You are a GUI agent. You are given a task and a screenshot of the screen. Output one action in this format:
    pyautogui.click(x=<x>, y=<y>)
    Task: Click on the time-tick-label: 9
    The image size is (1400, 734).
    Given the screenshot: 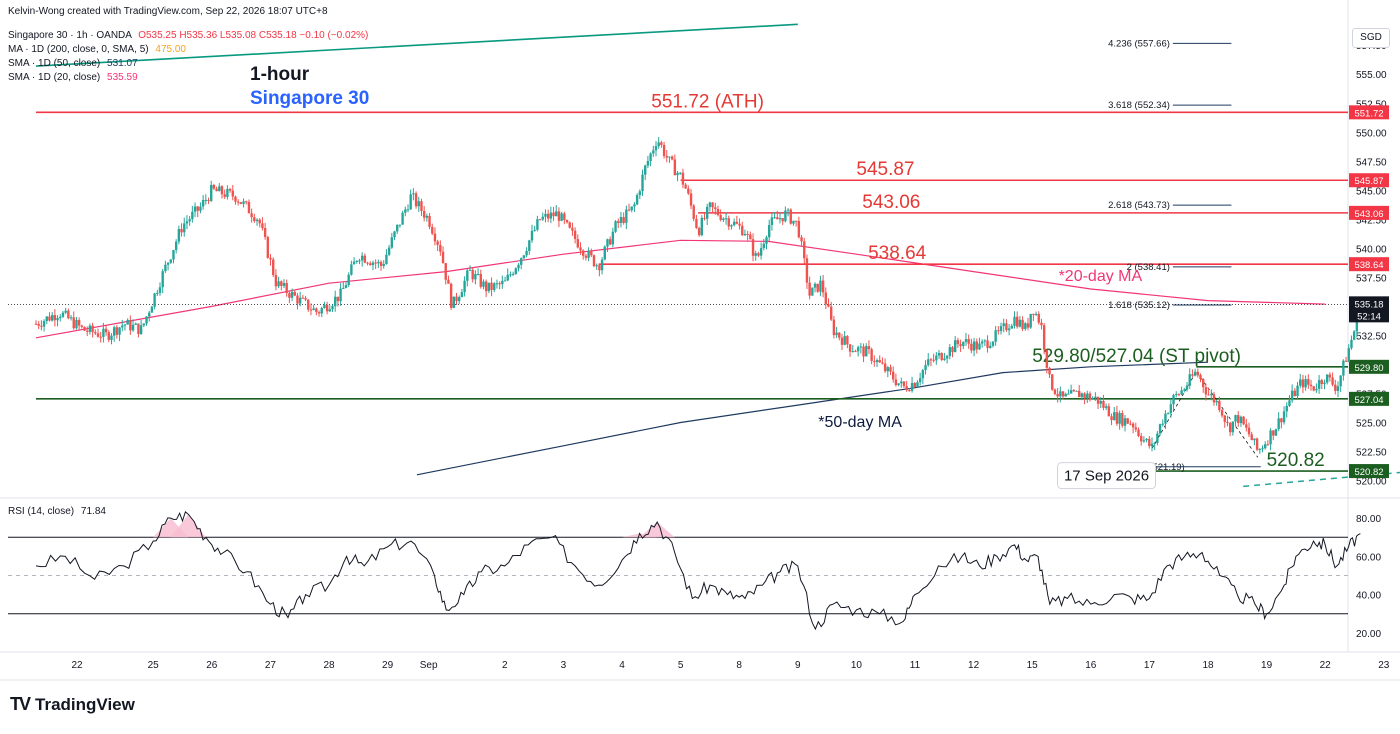 What is the action you would take?
    pyautogui.click(x=798, y=665)
    